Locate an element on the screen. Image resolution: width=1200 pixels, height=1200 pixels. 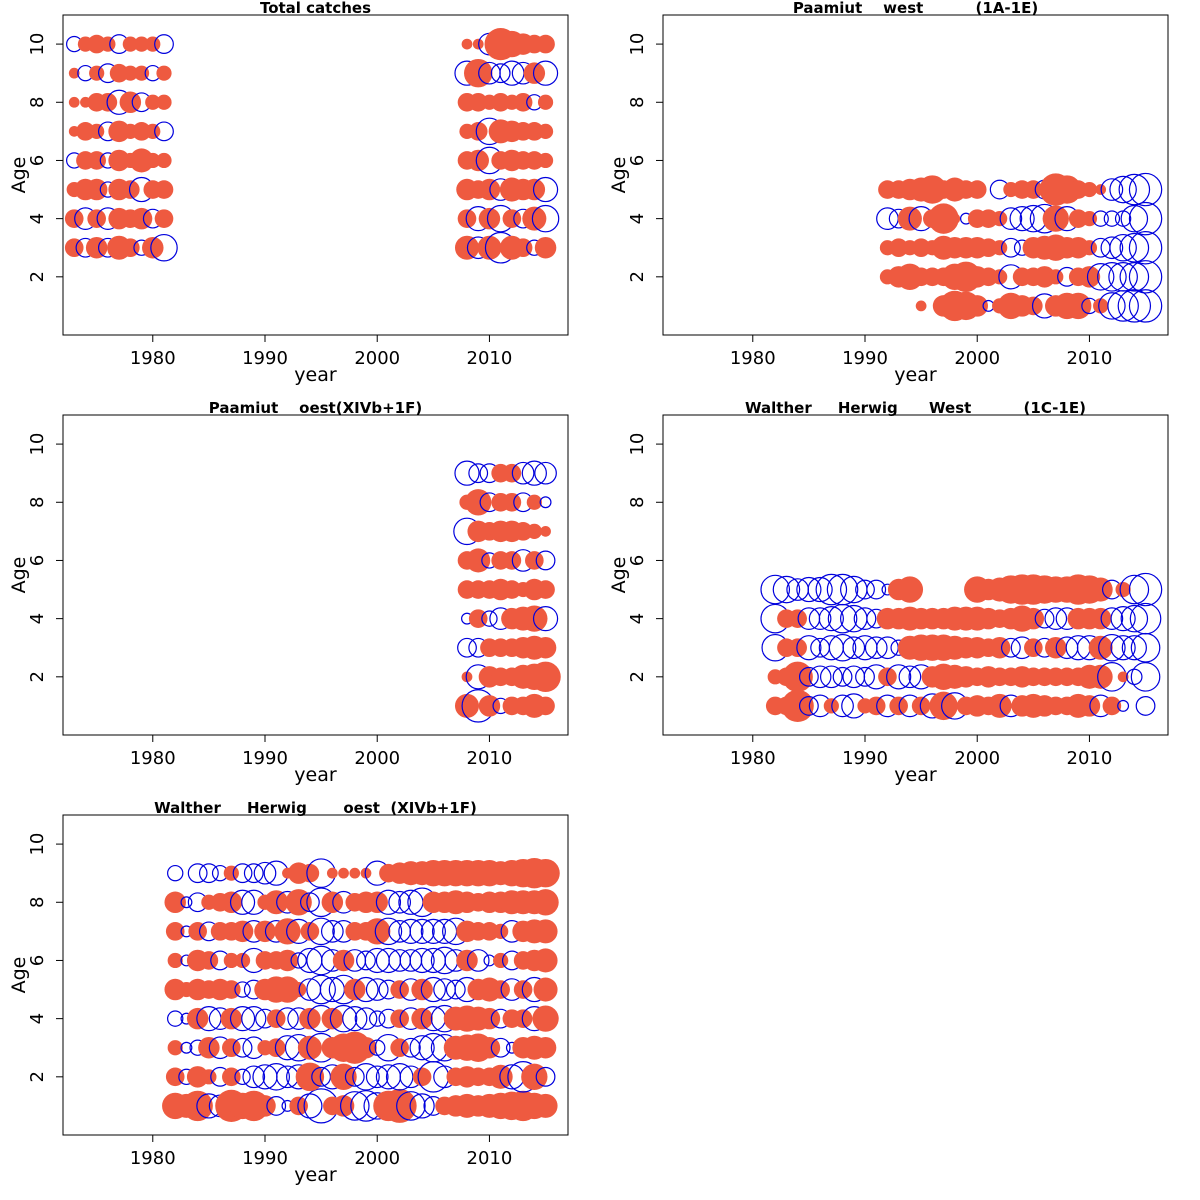
y-tick-label: 6 is located at coordinates (637, 160).